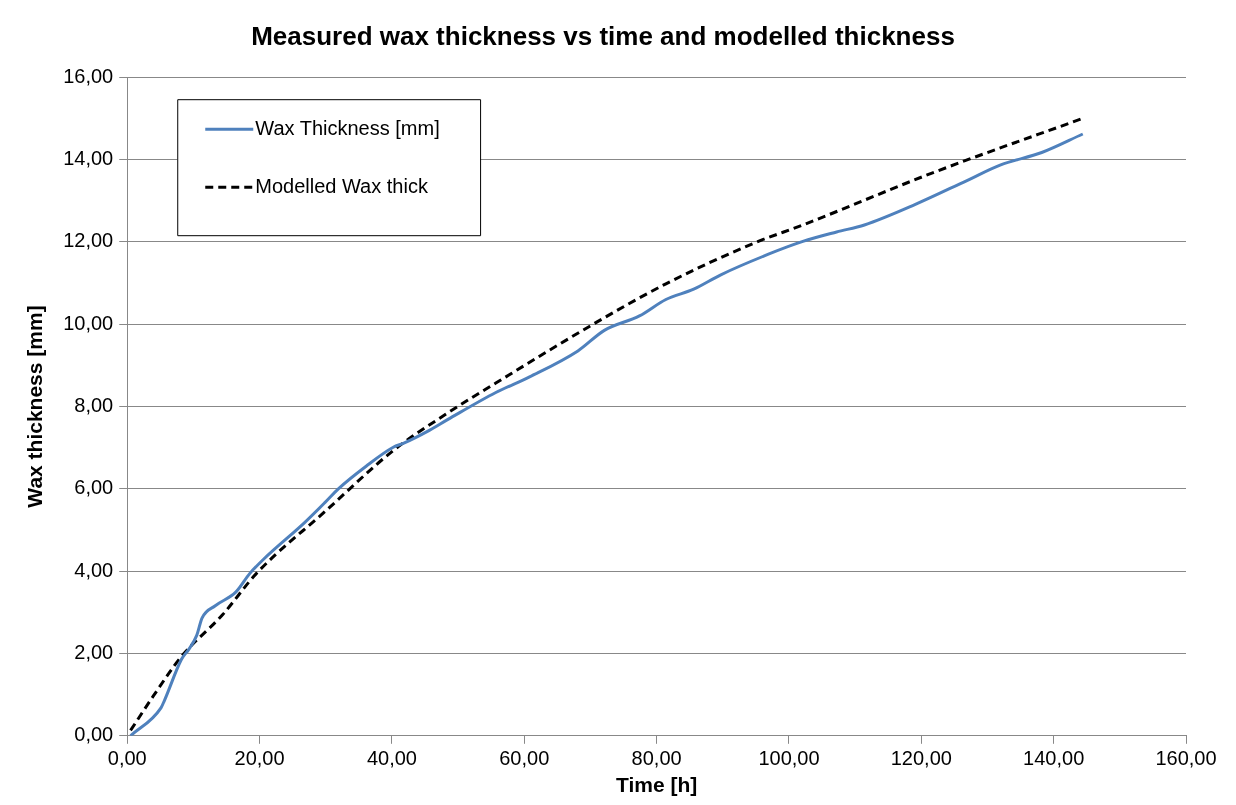  I want to click on x-tick-label: 120,00, so click(921, 758).